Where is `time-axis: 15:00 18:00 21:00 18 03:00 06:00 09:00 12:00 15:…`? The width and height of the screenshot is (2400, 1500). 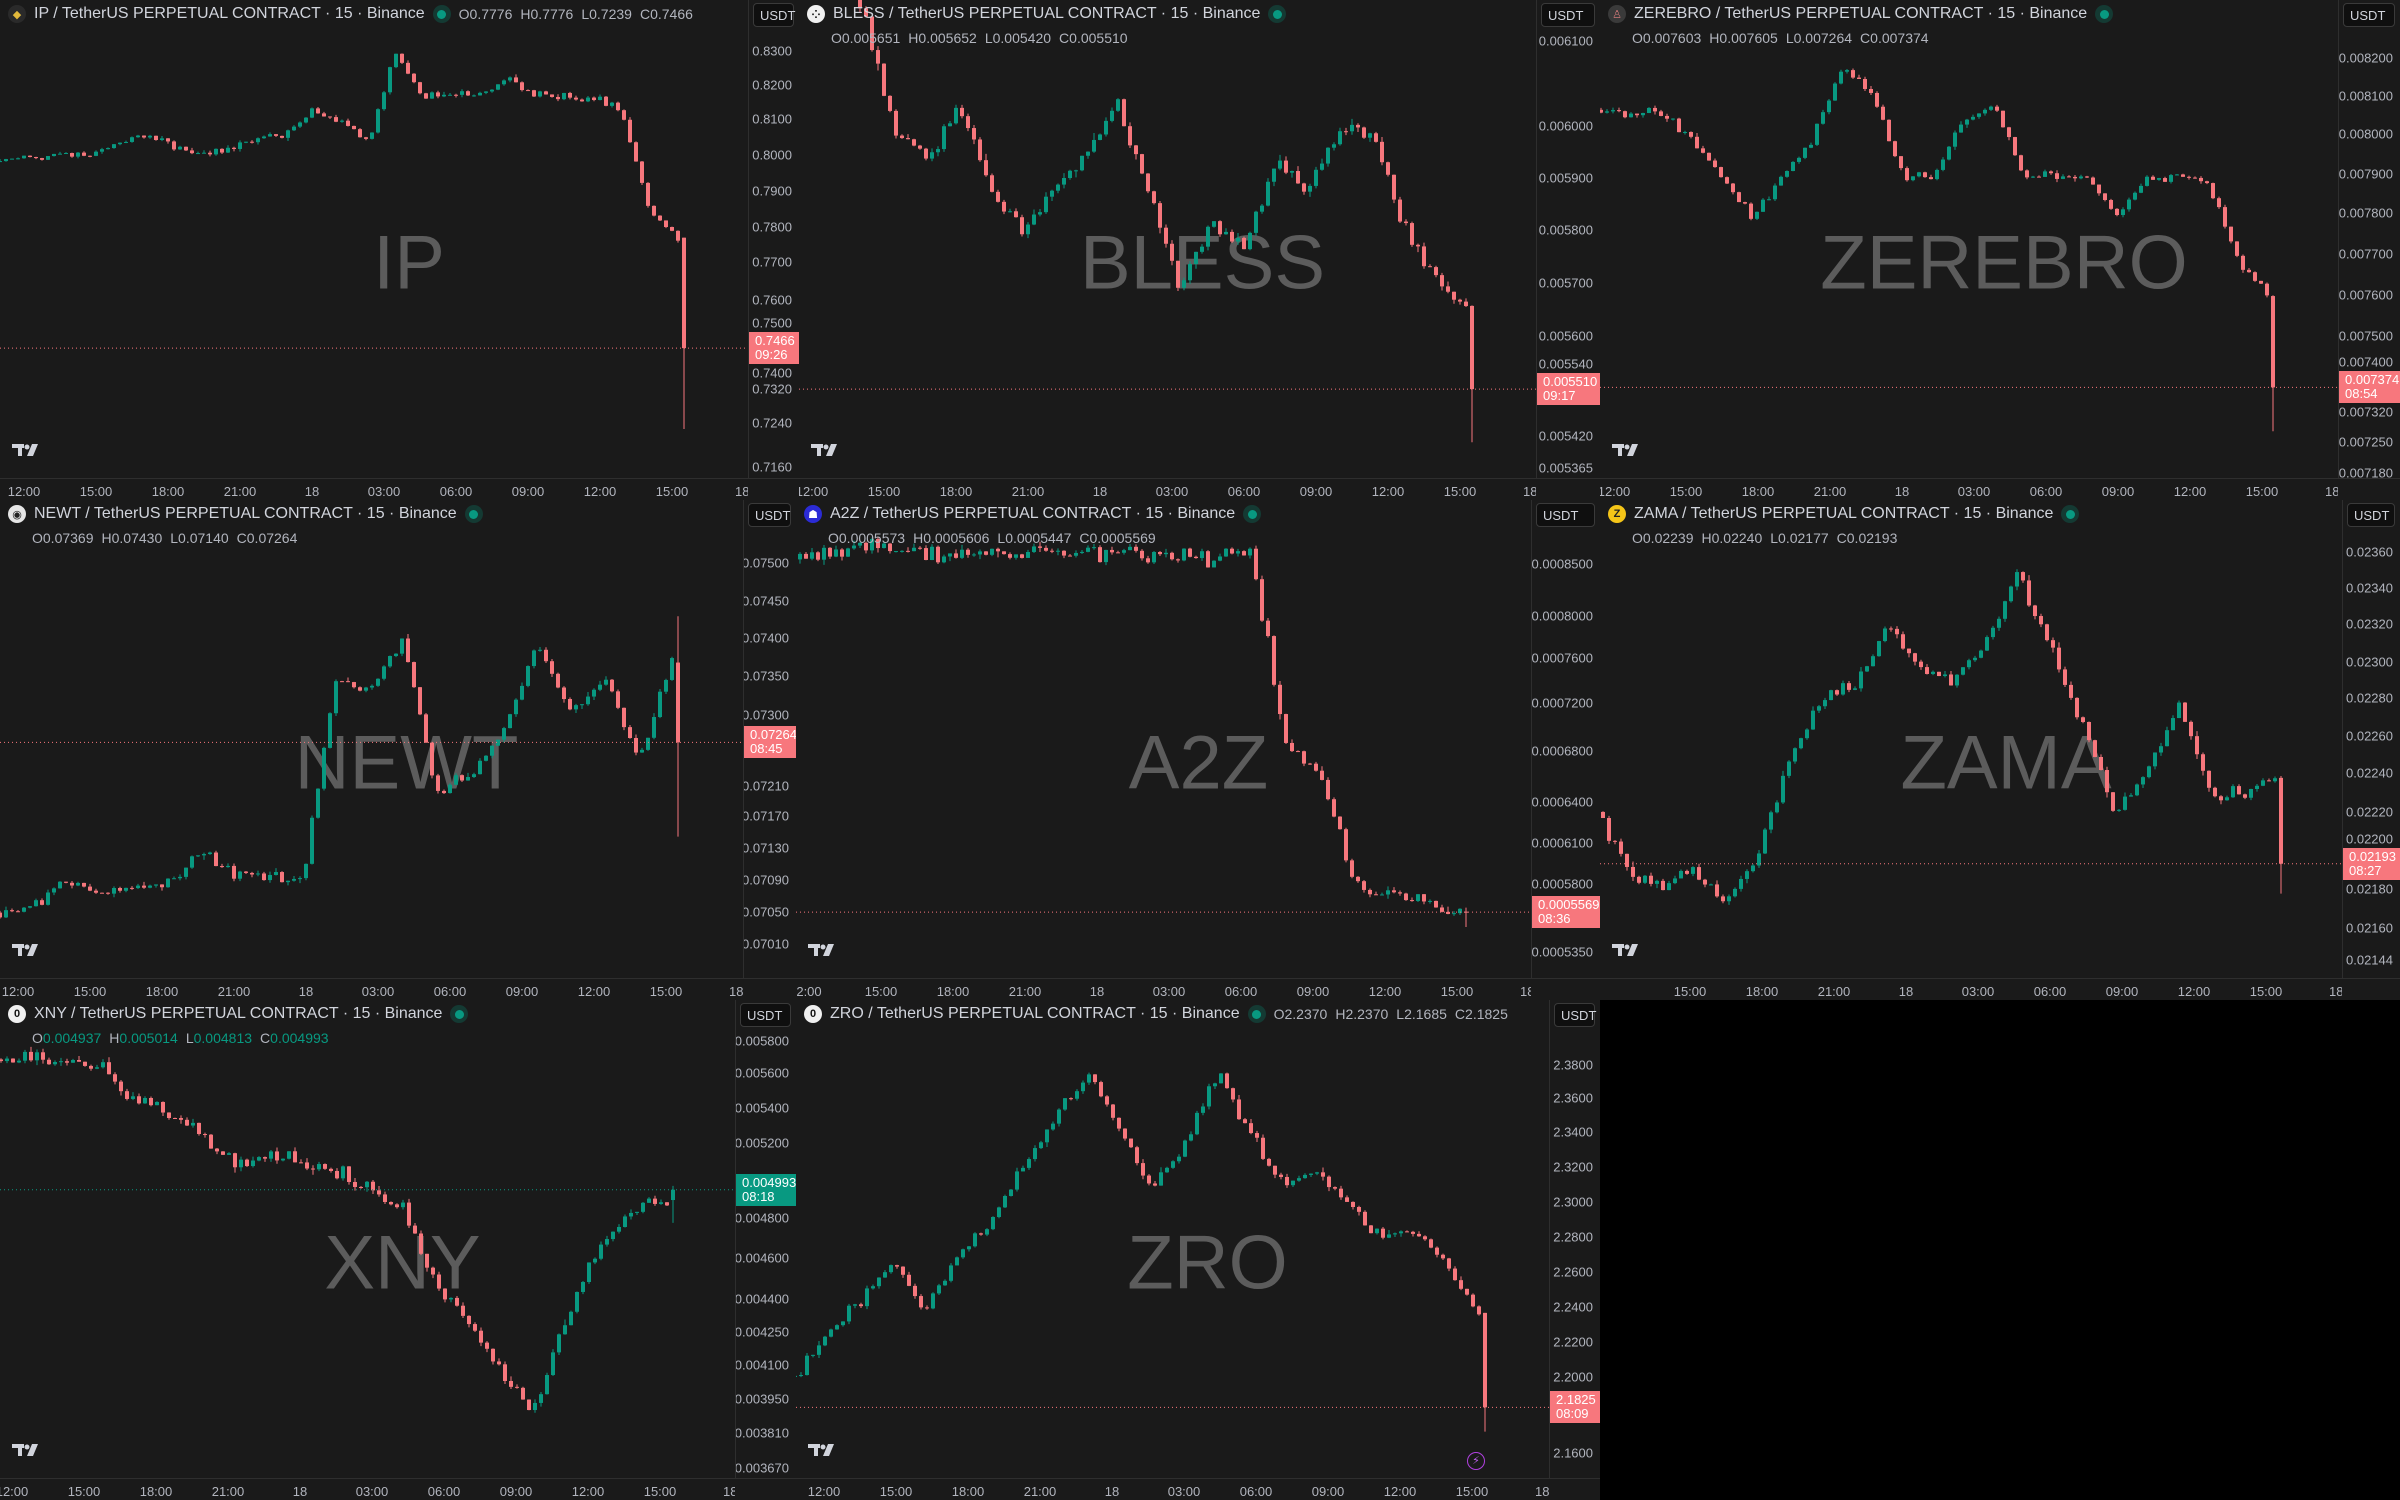
time-axis: 15:00 18:00 21:00 18 03:00 06:00 09:00 12:00 15:… is located at coordinates (2000, 989).